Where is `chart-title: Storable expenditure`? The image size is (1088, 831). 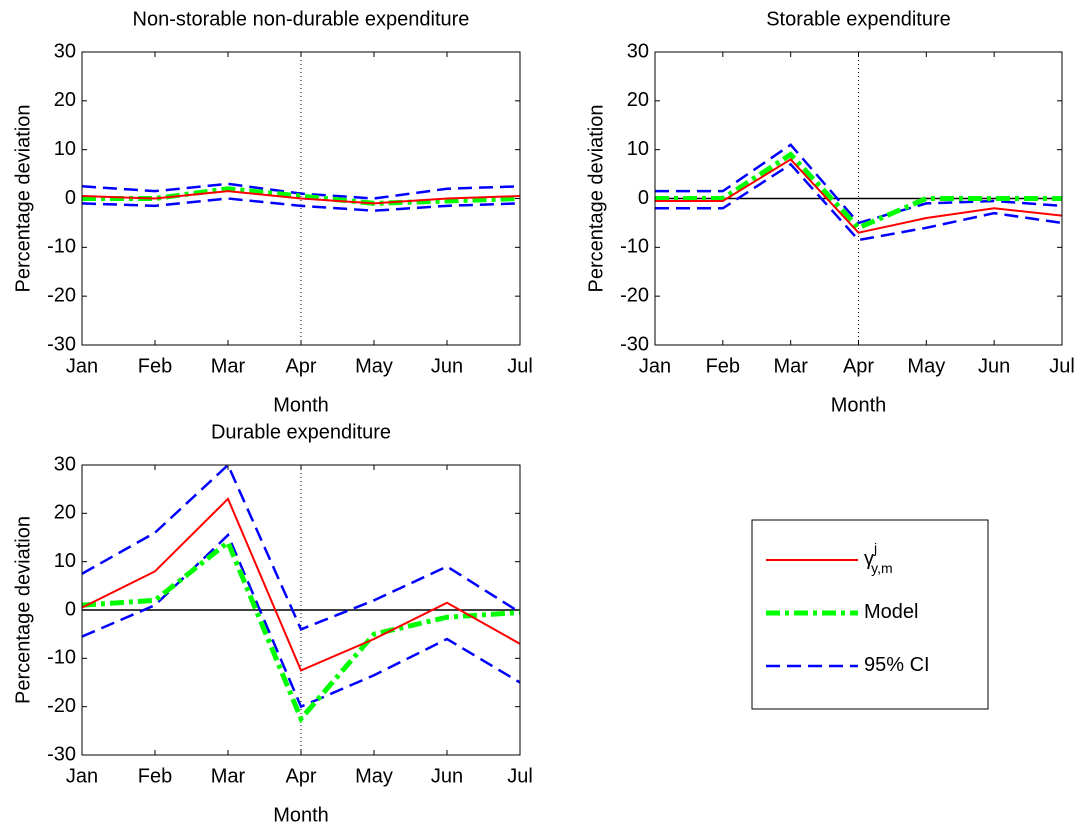 chart-title: Storable expenditure is located at coordinates (858, 19).